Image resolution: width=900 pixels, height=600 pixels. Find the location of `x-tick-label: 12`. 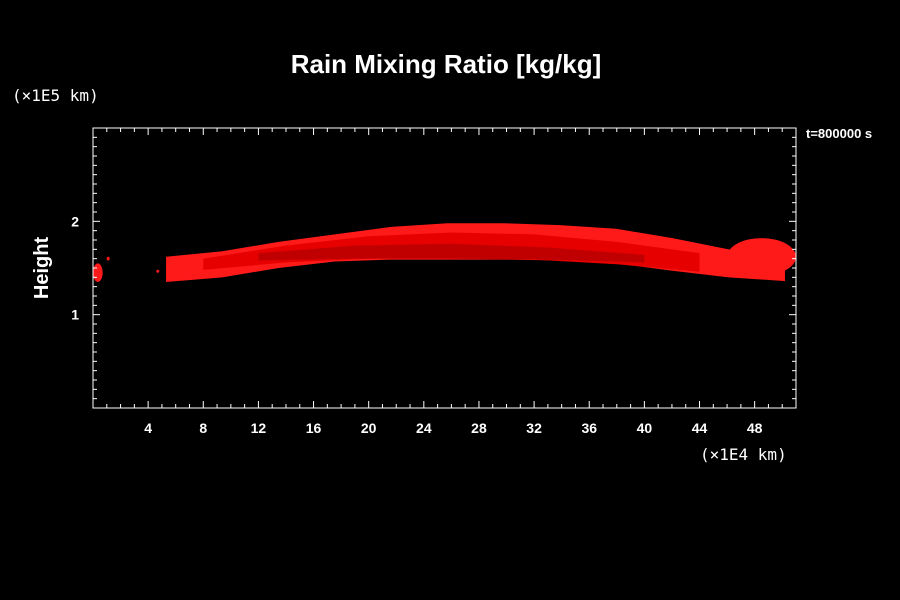

x-tick-label: 12 is located at coordinates (259, 428).